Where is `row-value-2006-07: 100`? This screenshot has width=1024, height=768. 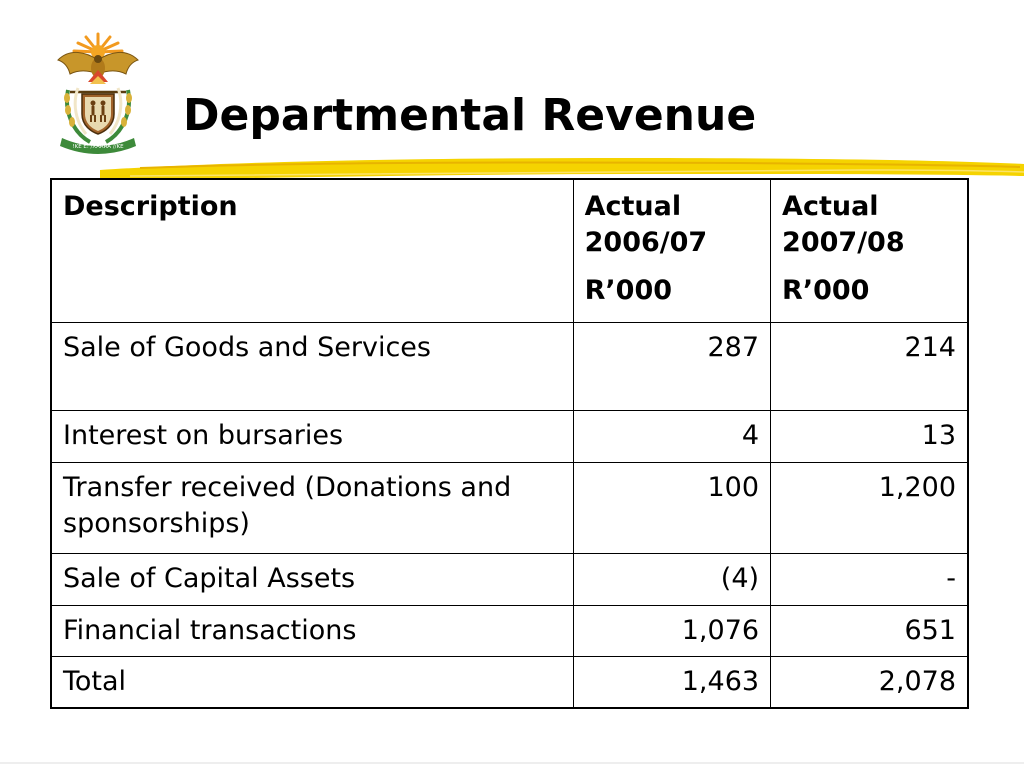 row-value-2006-07: 100 is located at coordinates (672, 507).